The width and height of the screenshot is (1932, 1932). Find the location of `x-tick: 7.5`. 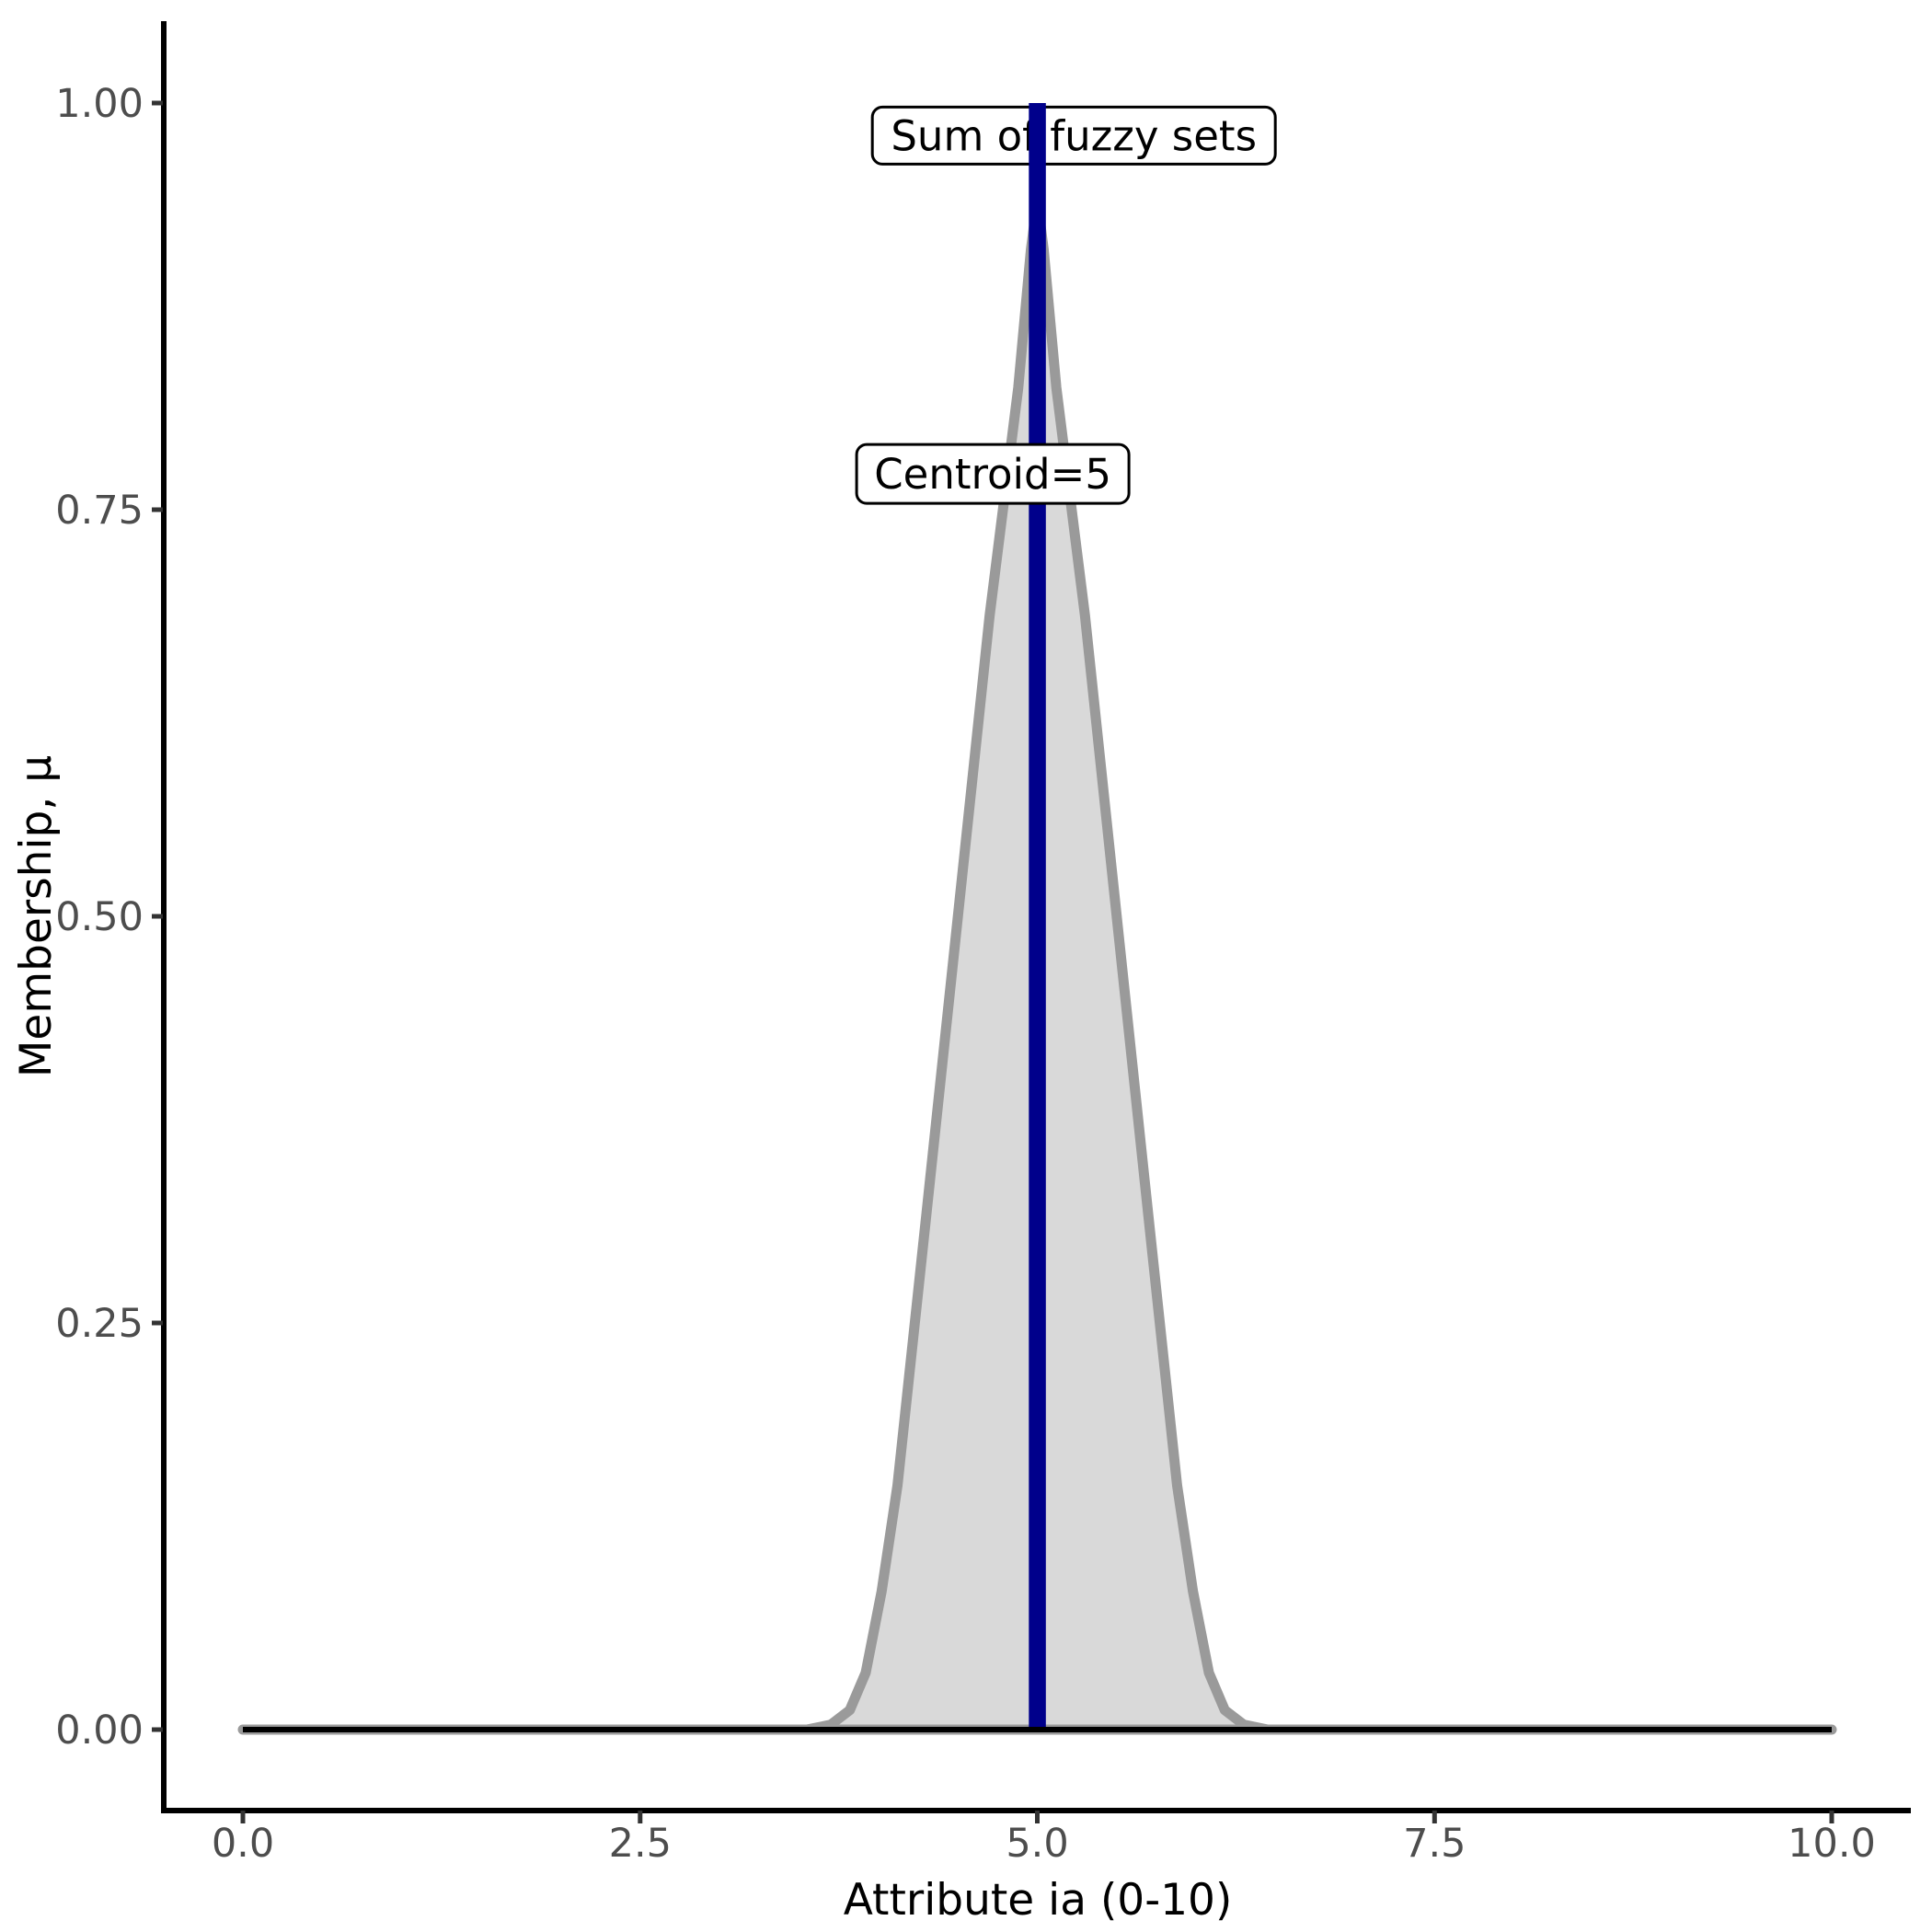

x-tick: 7.5 is located at coordinates (1434, 1839).